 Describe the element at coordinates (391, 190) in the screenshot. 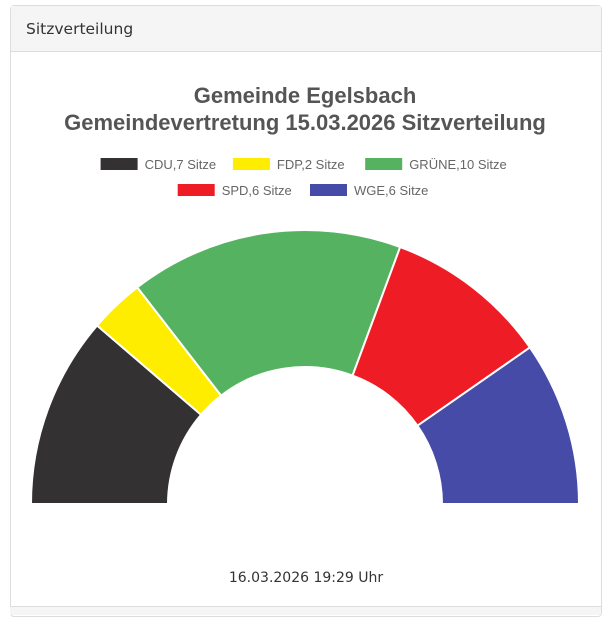

I see `legend-label-wge: WGE,6 Sitze` at that location.